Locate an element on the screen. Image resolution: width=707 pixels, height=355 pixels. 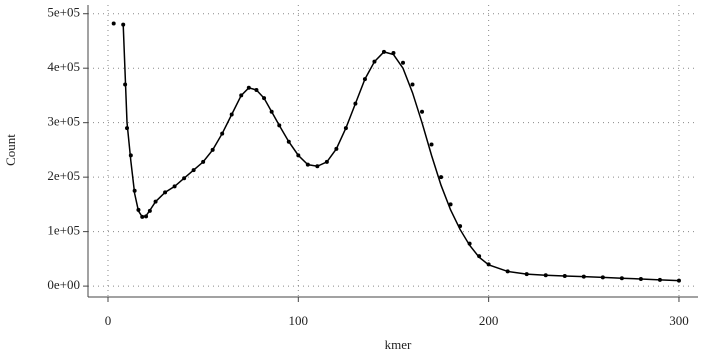
y-tick-label: 3e+05 is located at coordinates (63, 121).